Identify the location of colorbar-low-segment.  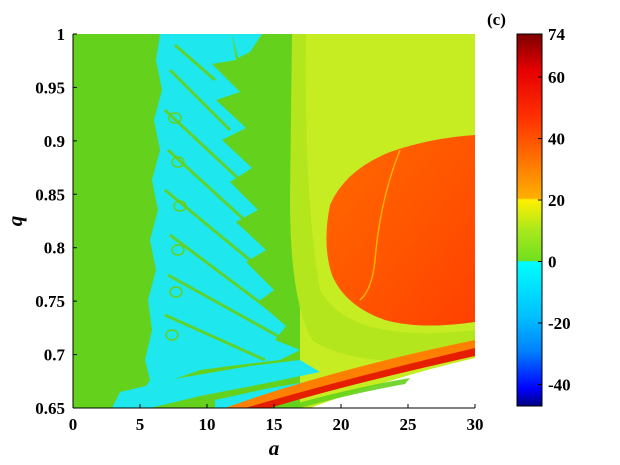
(529, 333).